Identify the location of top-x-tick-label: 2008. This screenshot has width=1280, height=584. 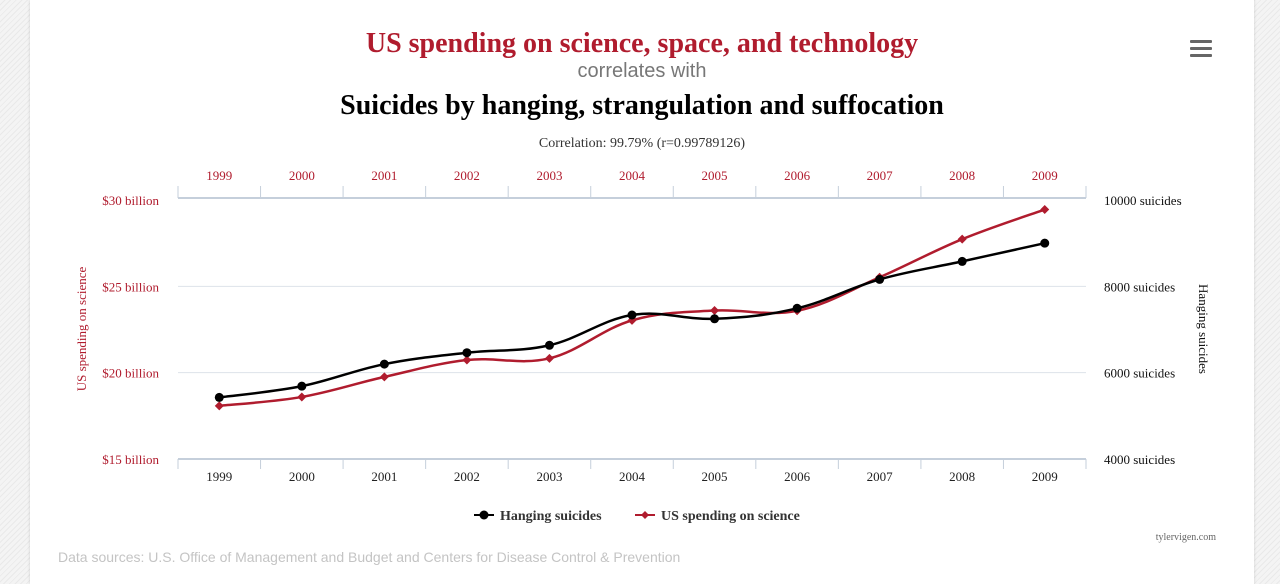
(962, 175).